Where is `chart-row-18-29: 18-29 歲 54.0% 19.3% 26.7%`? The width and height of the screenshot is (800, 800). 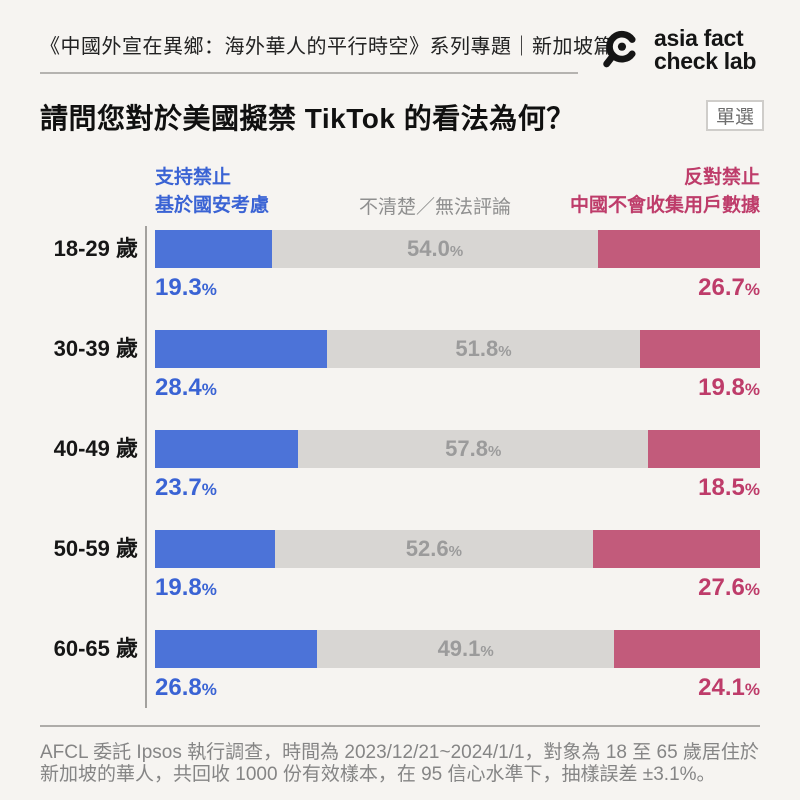
chart-row-18-29: 18-29 歲 54.0% 19.3% 26.7% is located at coordinates (400, 280).